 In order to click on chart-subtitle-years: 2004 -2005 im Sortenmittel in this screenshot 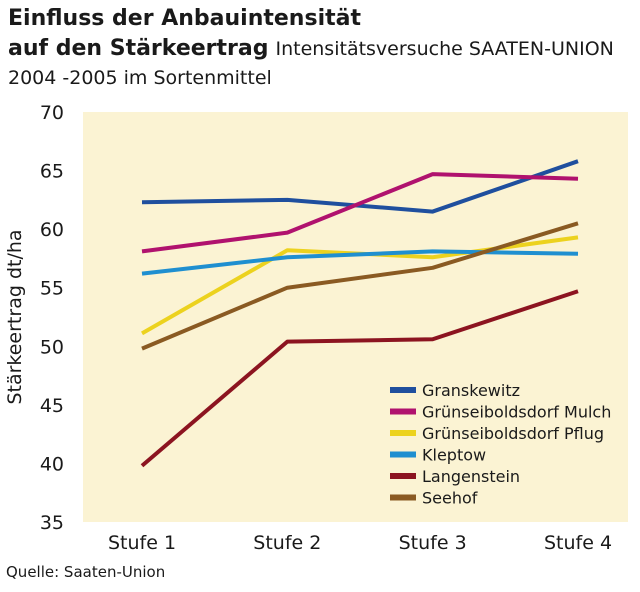, I will do `click(140, 78)`.